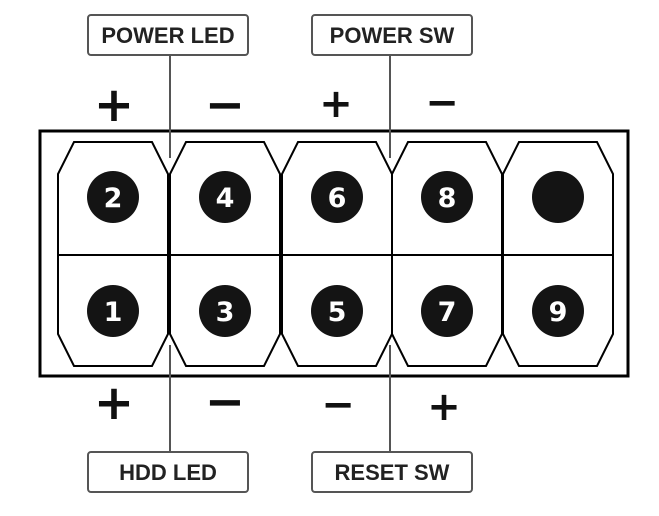 Image resolution: width=659 pixels, height=516 pixels. I want to click on pin-2-contact, so click(113, 197).